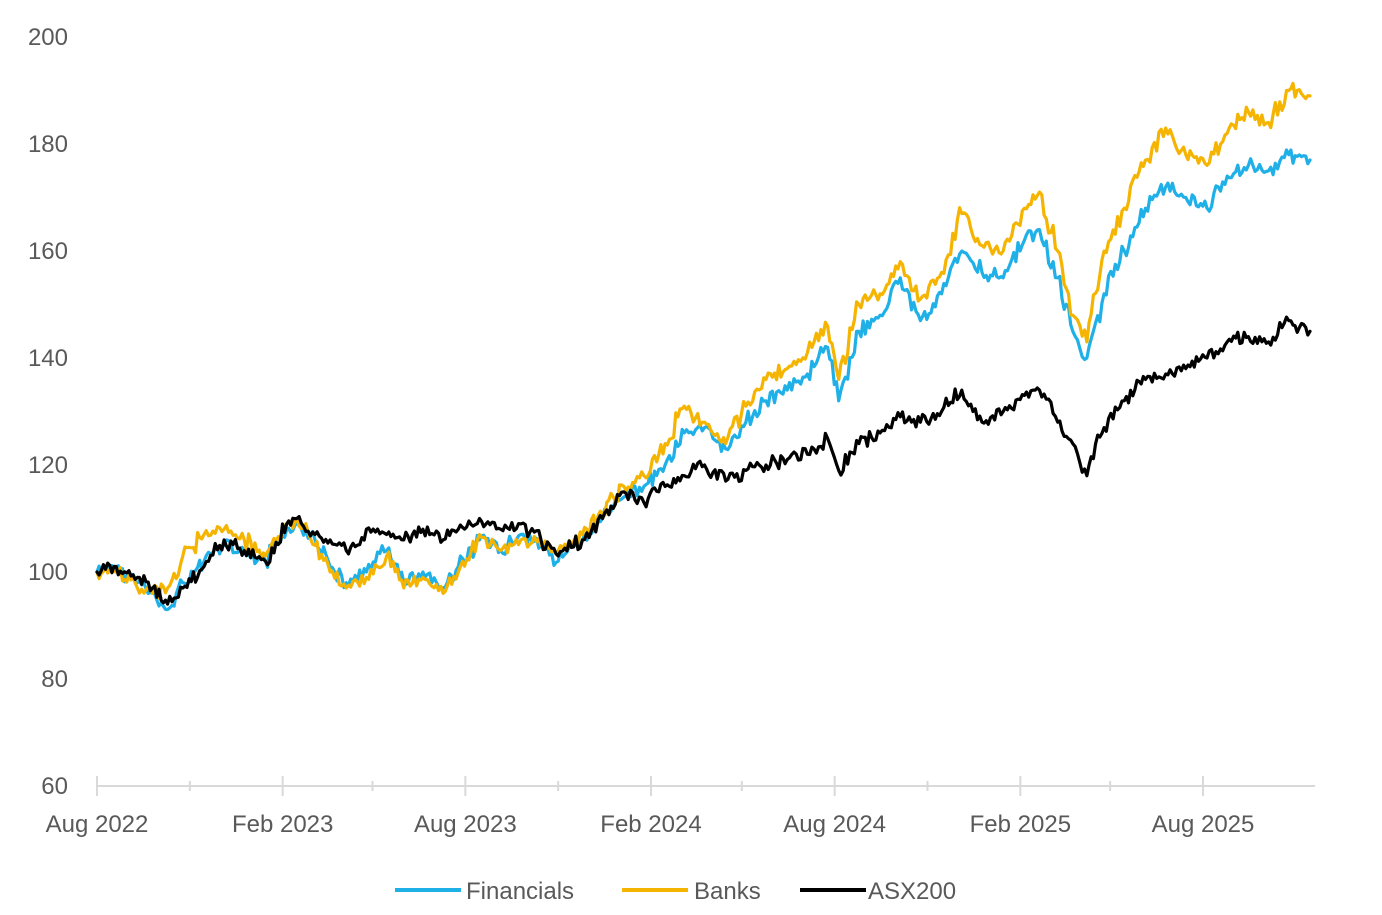 The image size is (1382, 915). What do you see at coordinates (48, 251) in the screenshot?
I see `y-tick-label-160: 160` at bounding box center [48, 251].